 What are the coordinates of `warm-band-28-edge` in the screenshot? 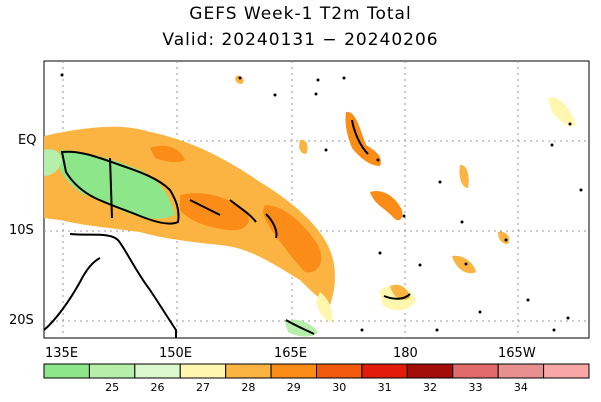 It's located at (324, 307).